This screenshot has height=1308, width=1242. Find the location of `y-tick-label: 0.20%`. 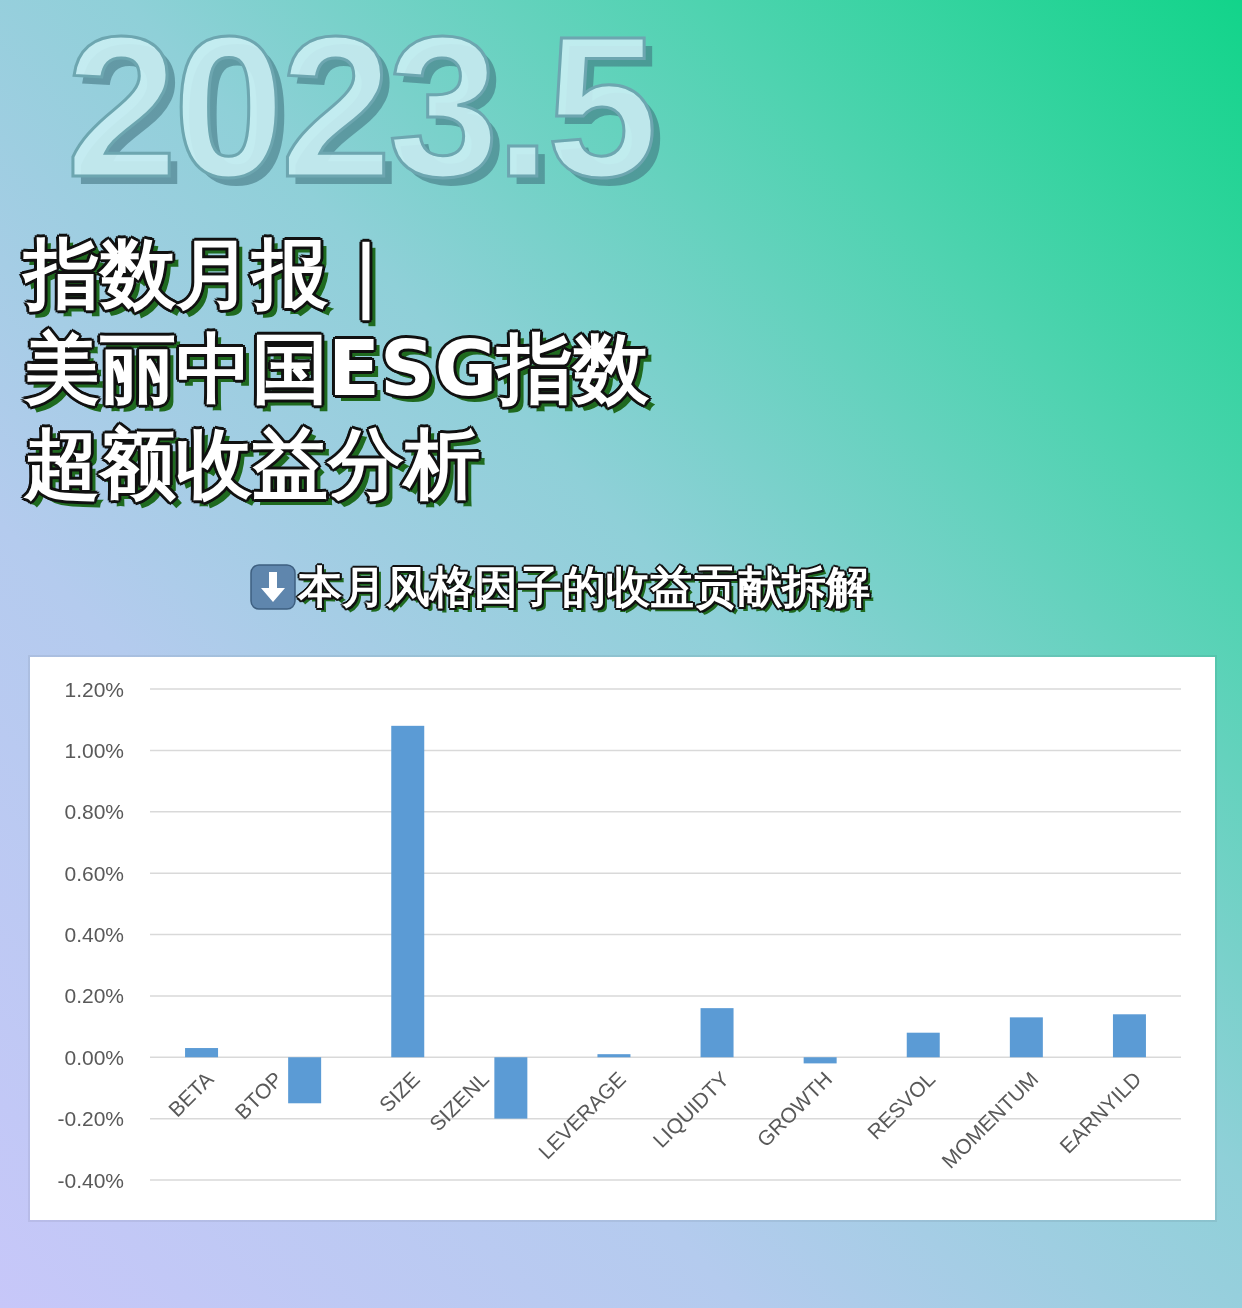

y-tick-label: 0.20% is located at coordinates (94, 996).